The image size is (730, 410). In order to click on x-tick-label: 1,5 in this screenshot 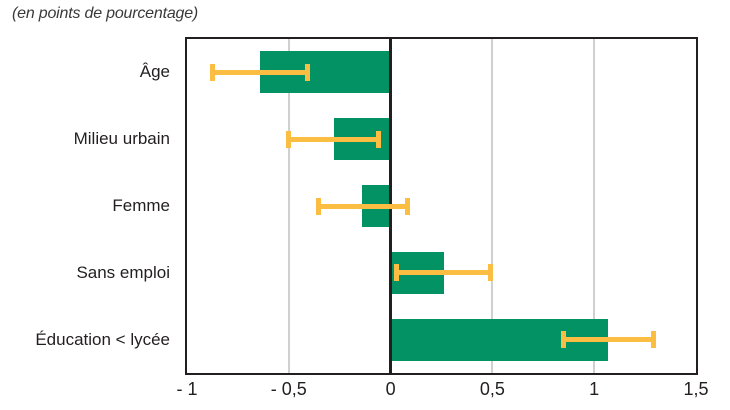, I will do `click(696, 389)`.